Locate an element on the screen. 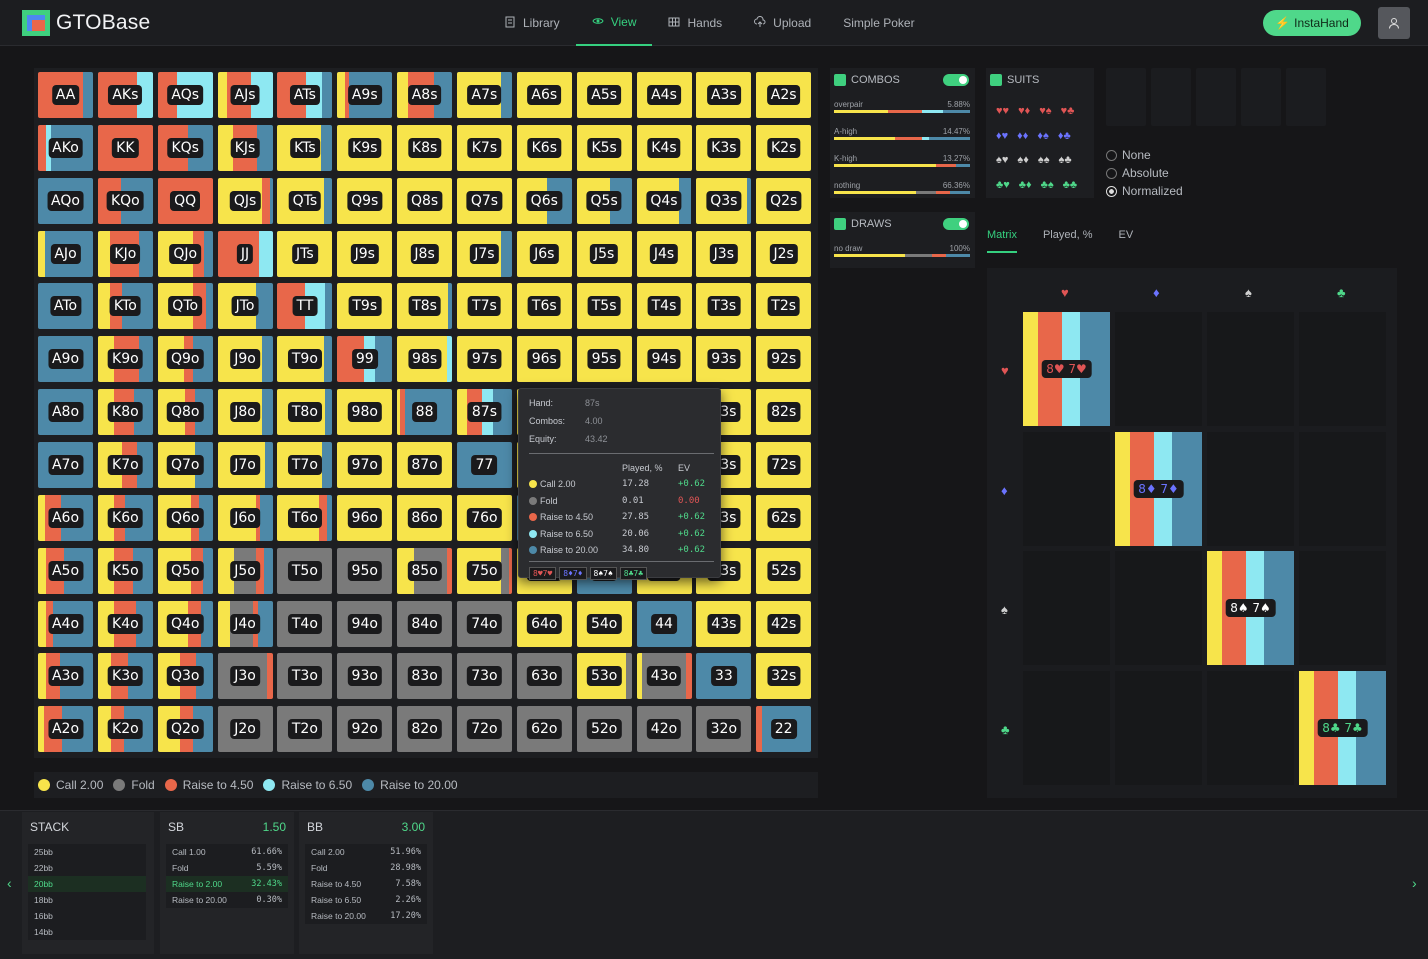  mode-normalized: Normalized is located at coordinates (1144, 191).